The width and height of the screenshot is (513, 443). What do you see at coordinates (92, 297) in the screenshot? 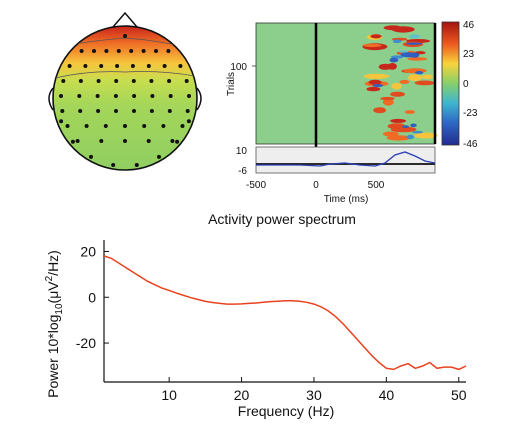
I see `y-tick-label: 0` at bounding box center [92, 297].